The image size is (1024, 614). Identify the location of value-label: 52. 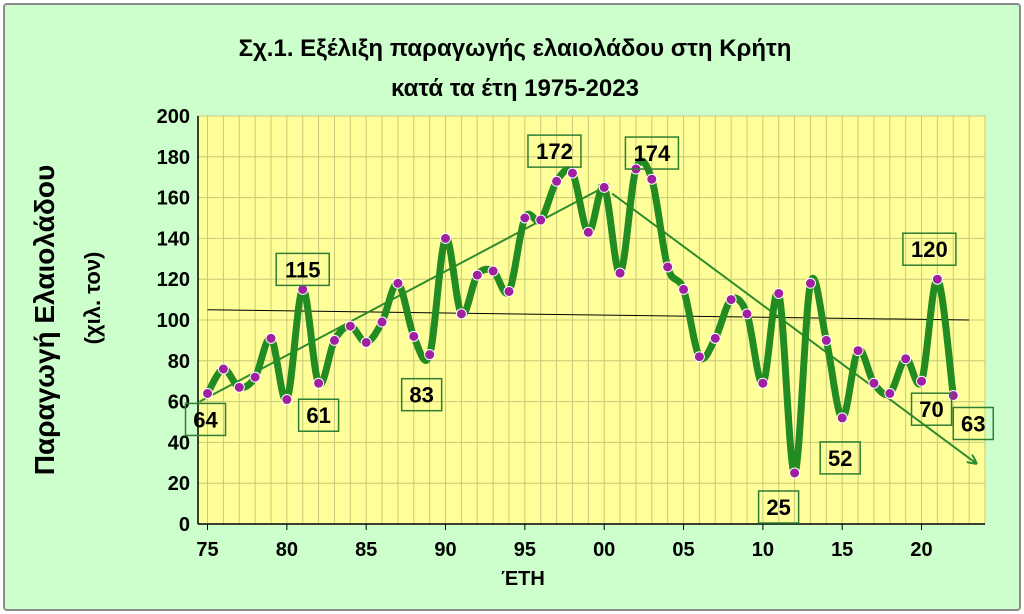
(840, 458).